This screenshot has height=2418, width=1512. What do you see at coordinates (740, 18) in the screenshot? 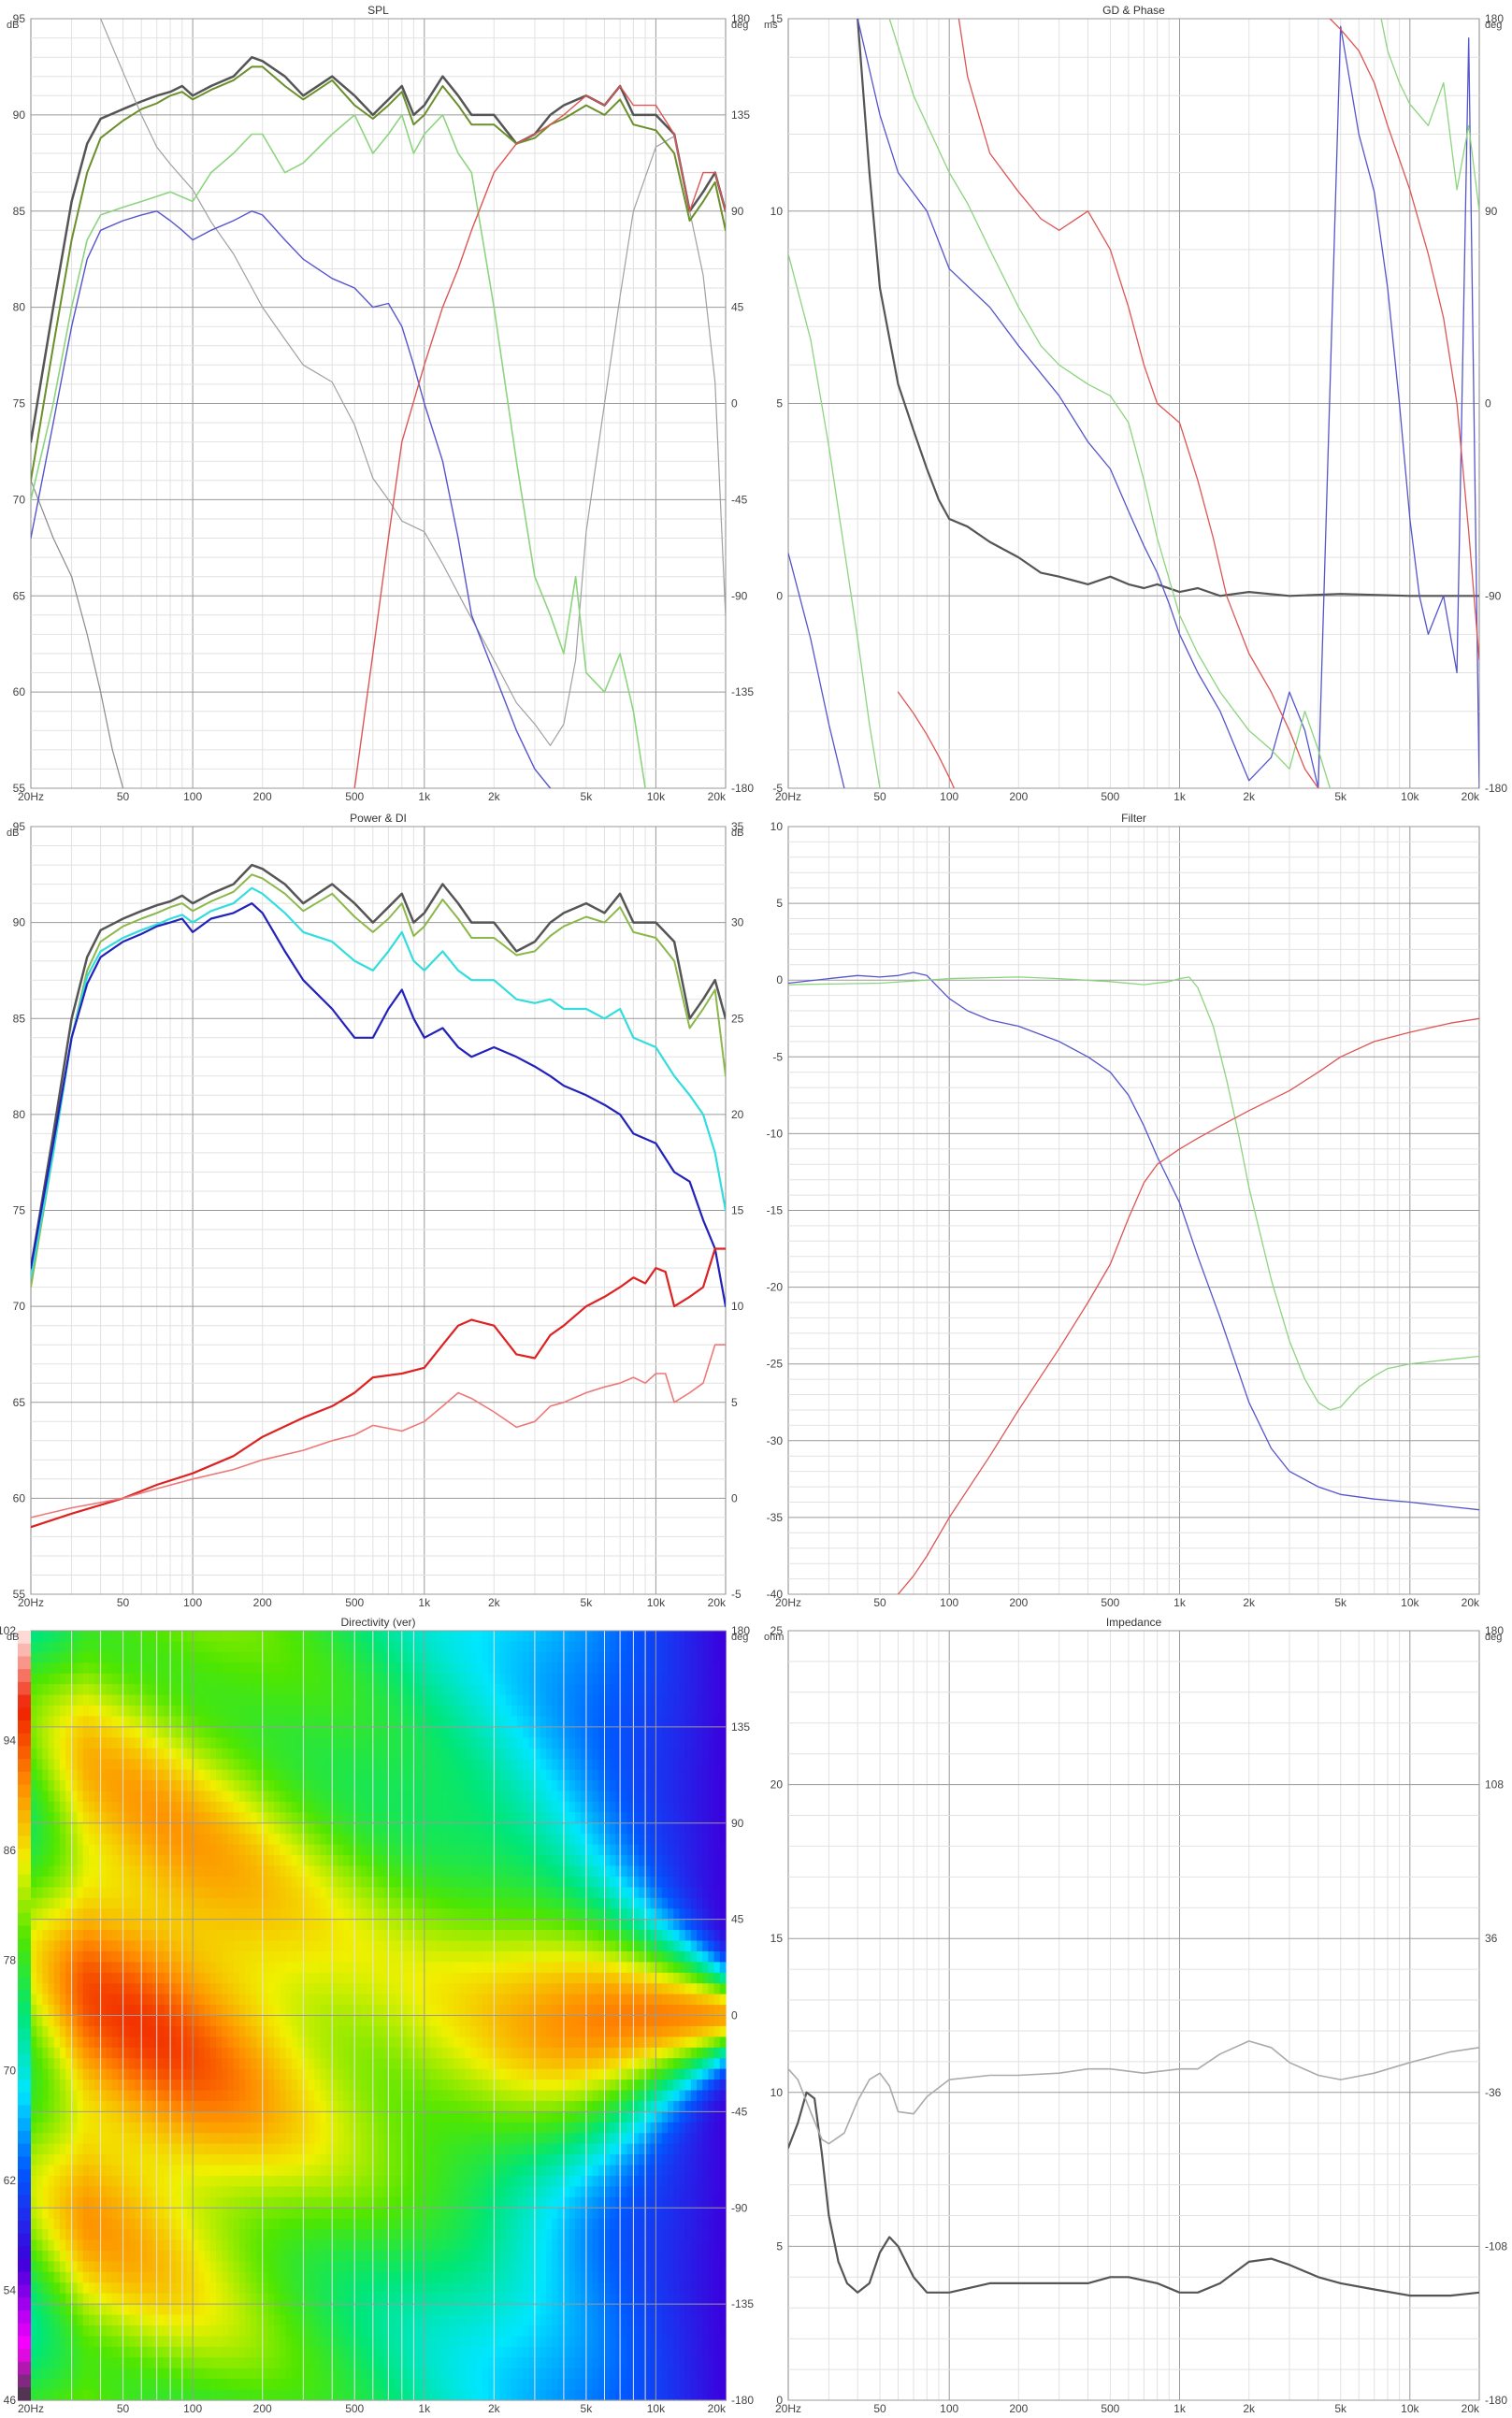
I see `spl-right-tick: 180` at bounding box center [740, 18].